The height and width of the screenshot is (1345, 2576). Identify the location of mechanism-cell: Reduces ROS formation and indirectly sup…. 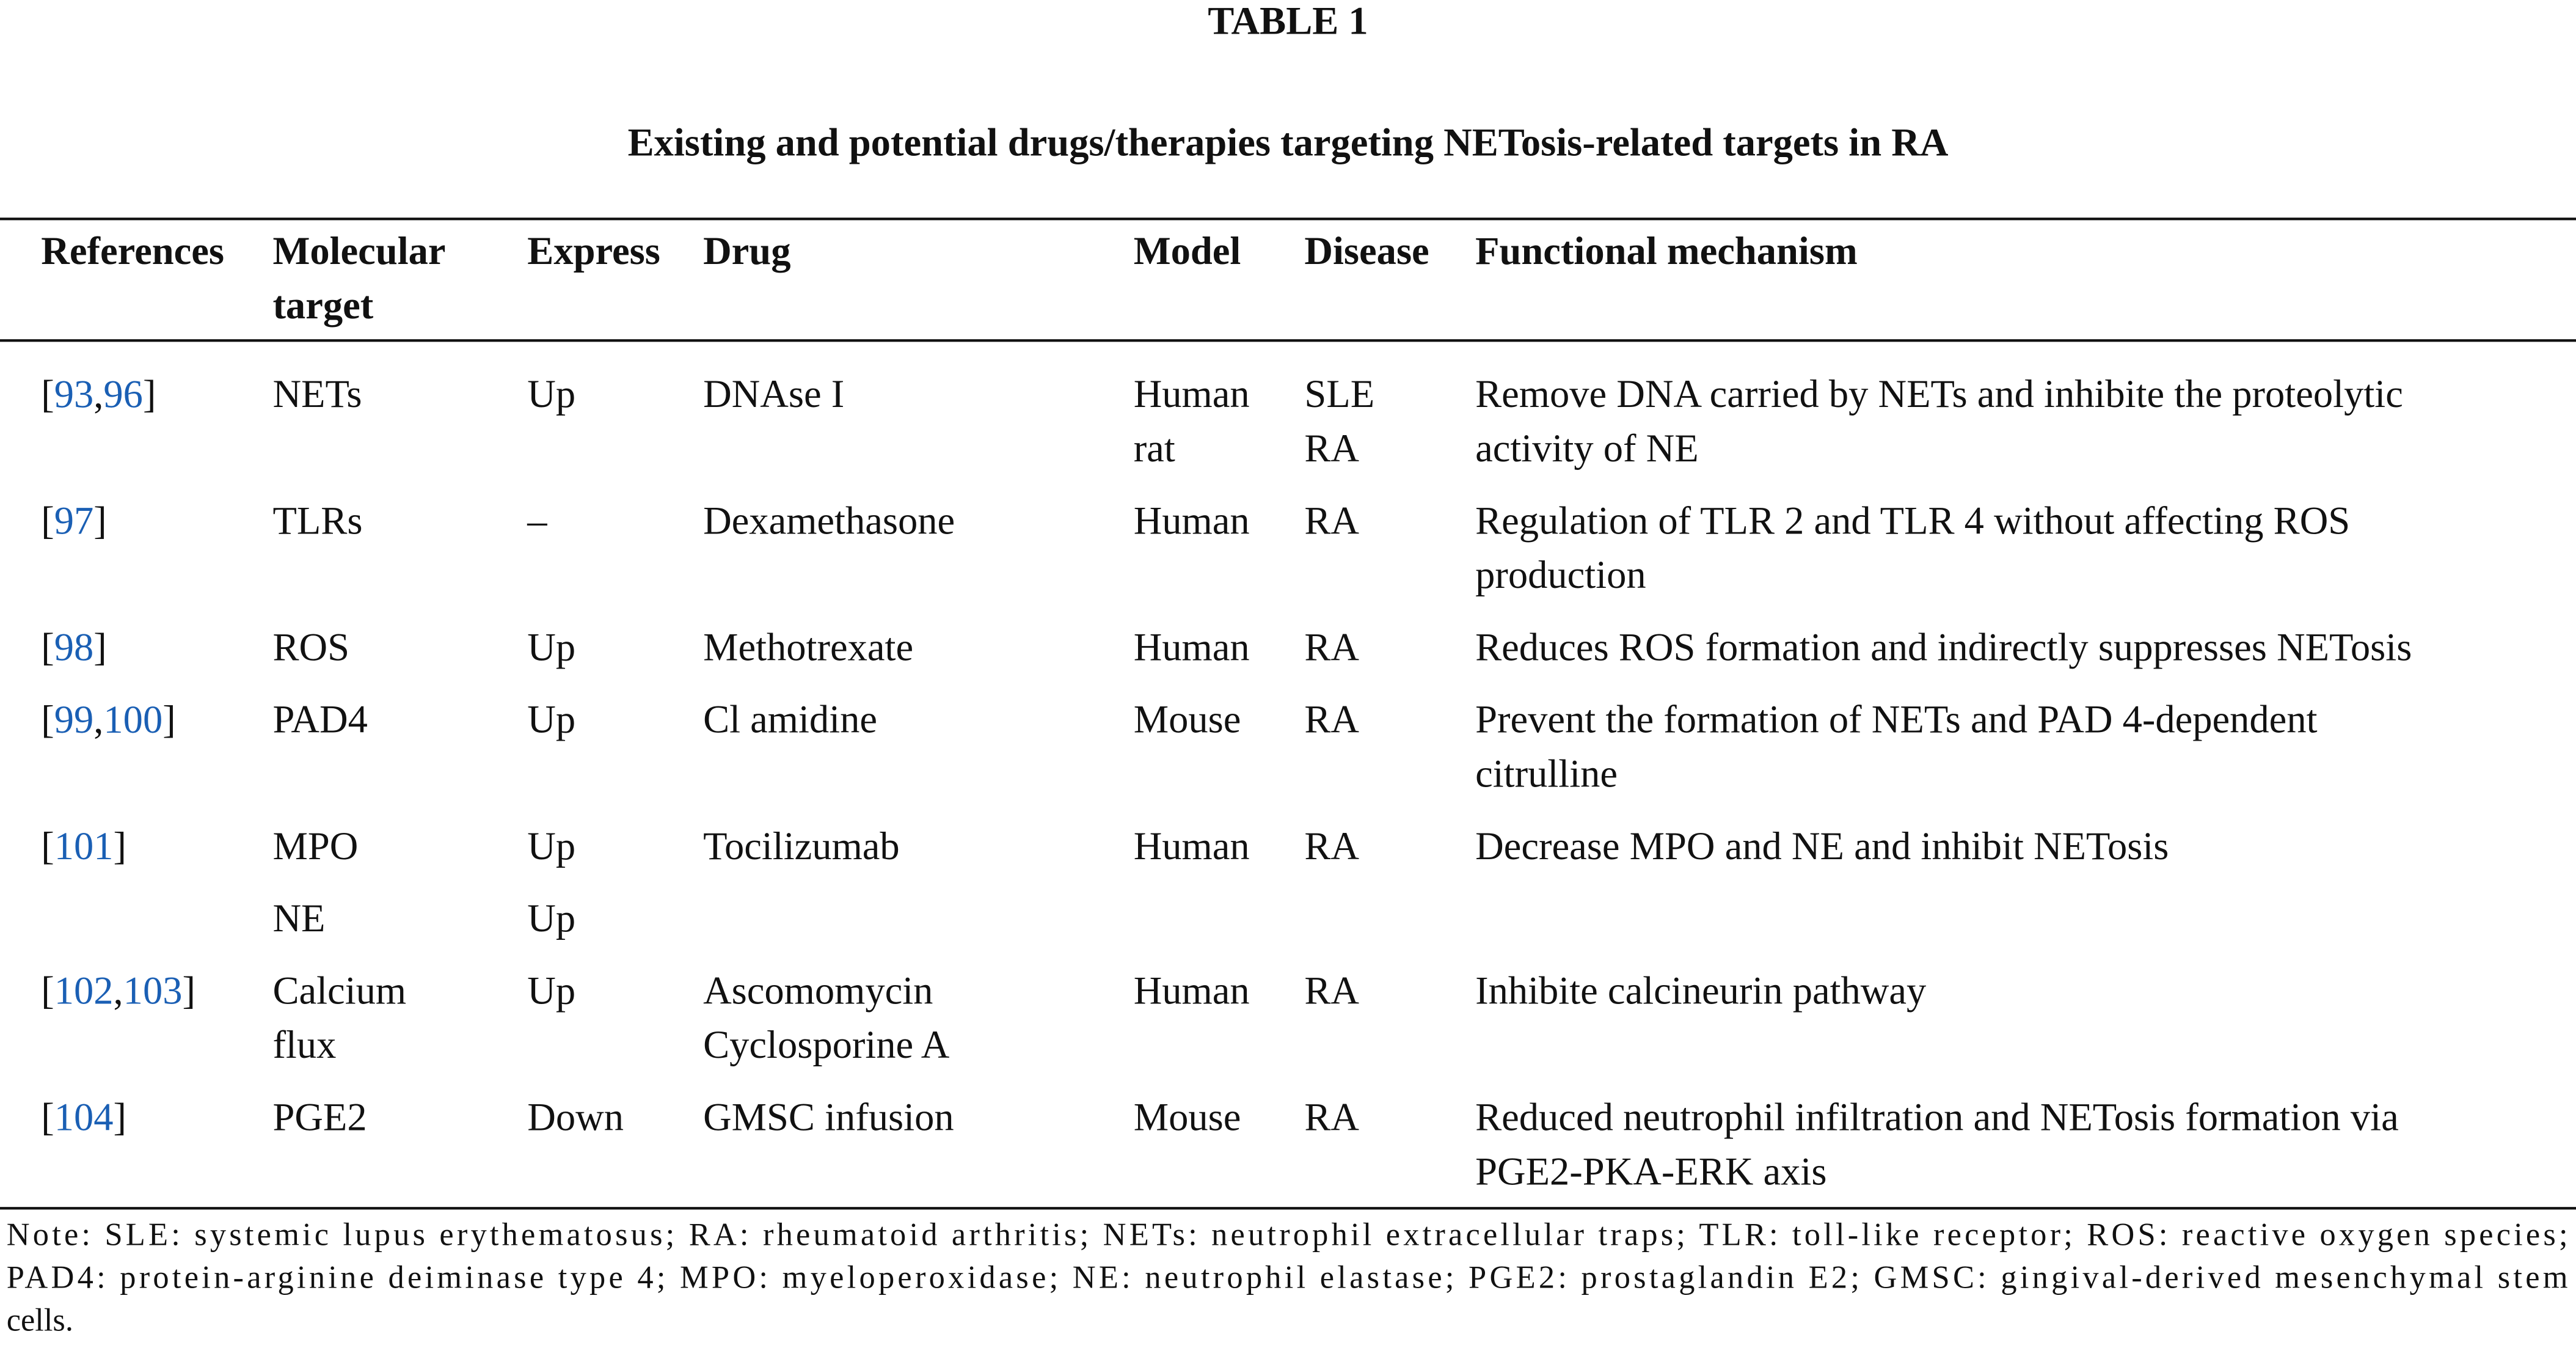
(1943, 647).